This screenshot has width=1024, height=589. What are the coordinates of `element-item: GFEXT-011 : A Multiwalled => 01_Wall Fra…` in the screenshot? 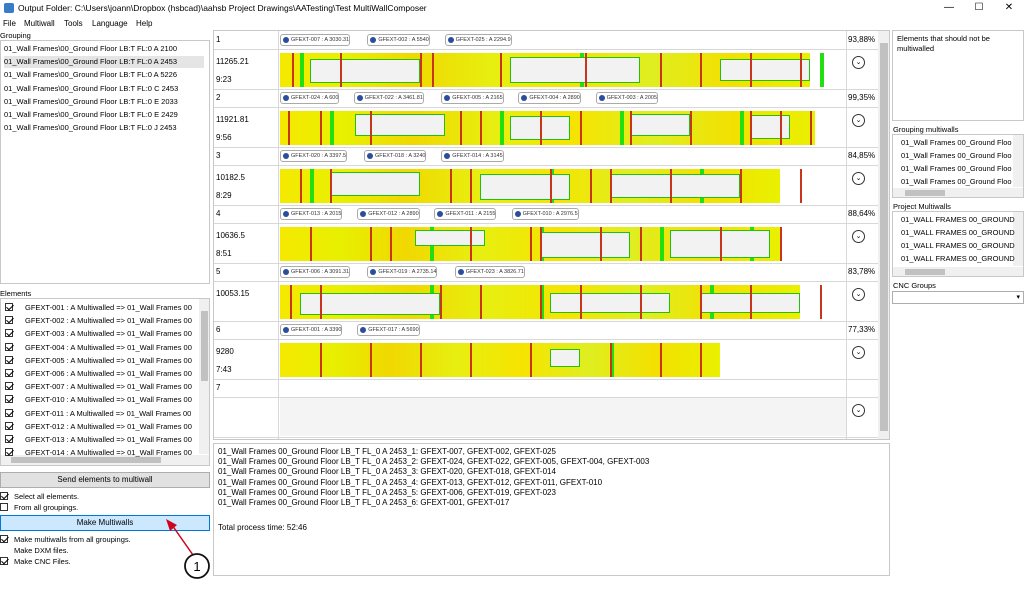 It's located at (98, 413).